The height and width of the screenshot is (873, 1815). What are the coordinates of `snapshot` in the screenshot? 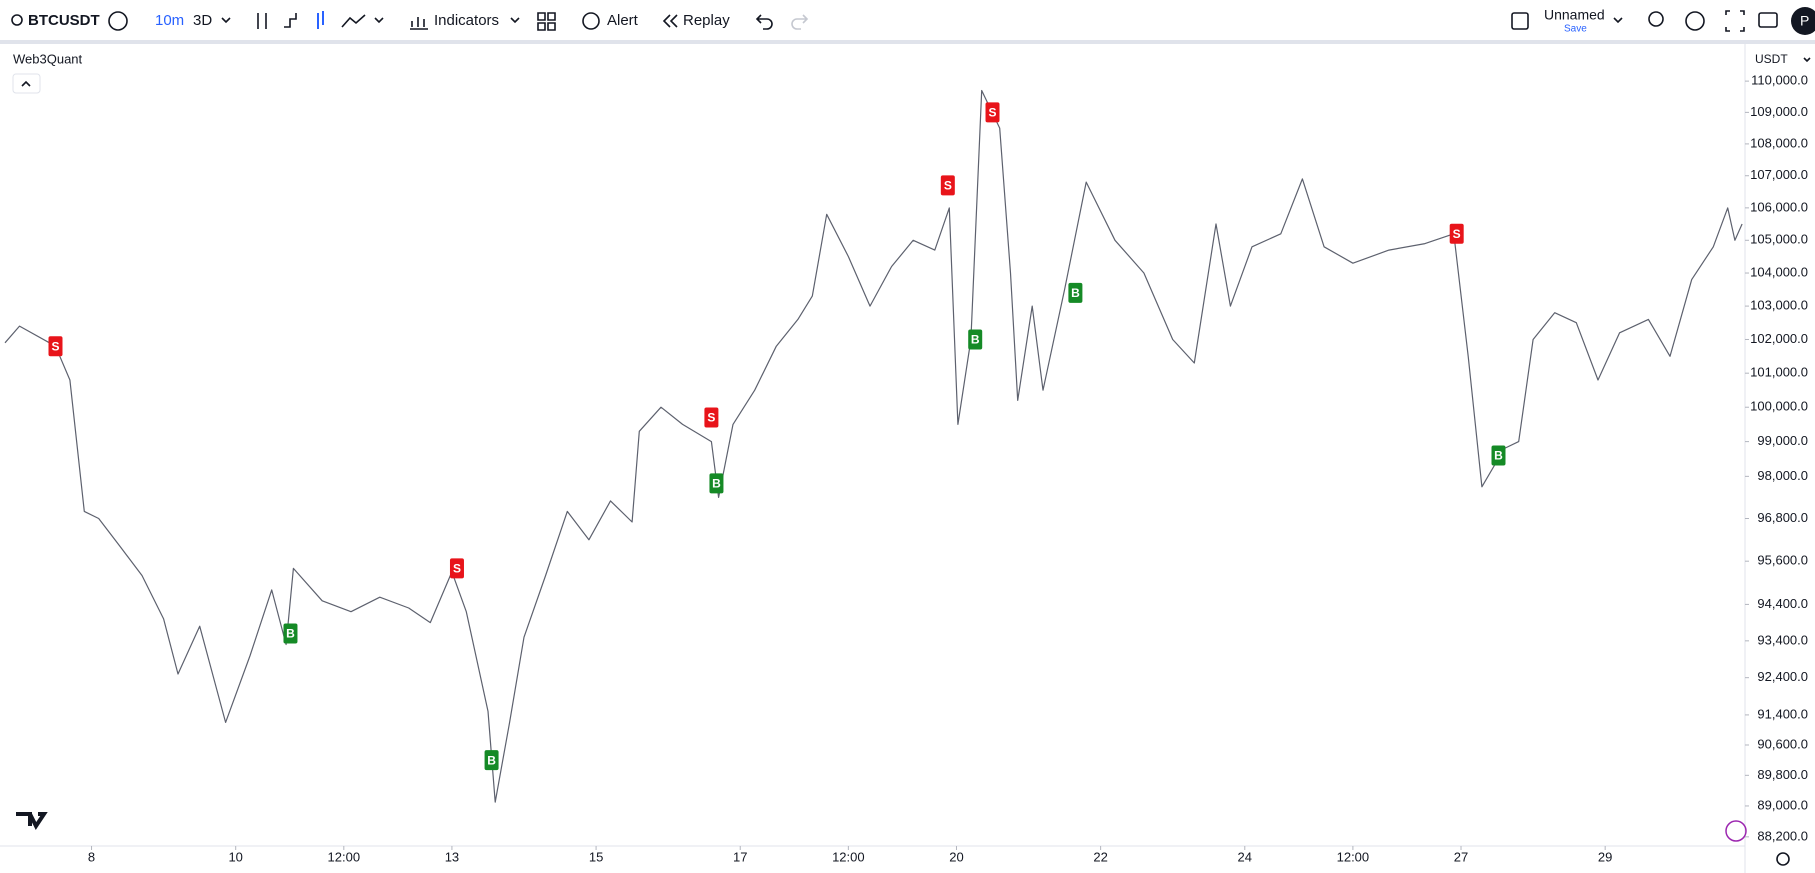 It's located at (1768, 20).